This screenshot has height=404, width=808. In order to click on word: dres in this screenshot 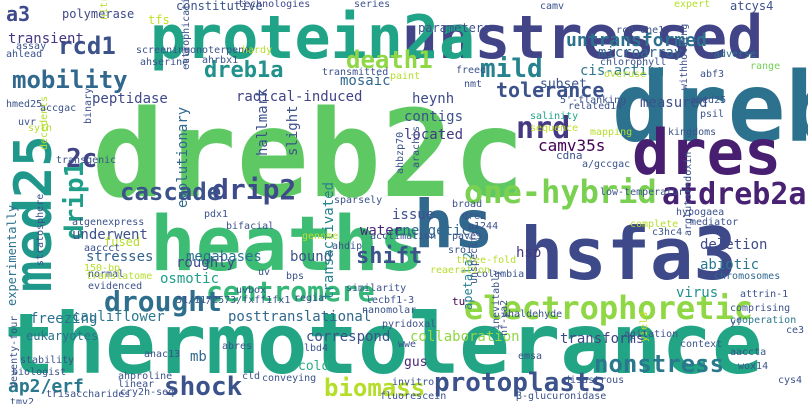, I will do `click(707, 152)`.